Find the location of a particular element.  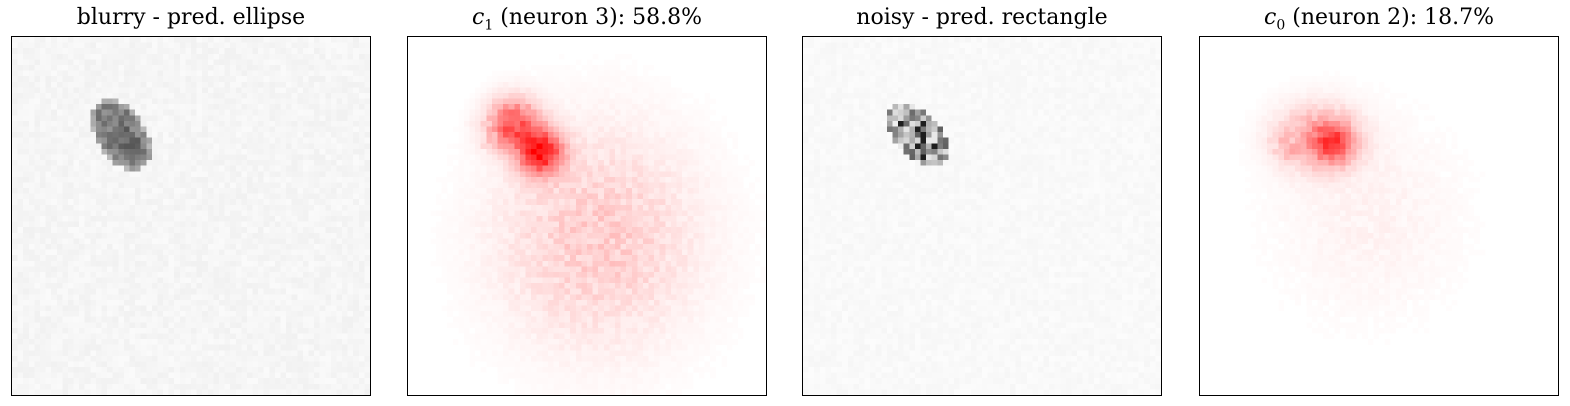

panel-title-text: blurry - pred. ellipse is located at coordinates (191, 17).